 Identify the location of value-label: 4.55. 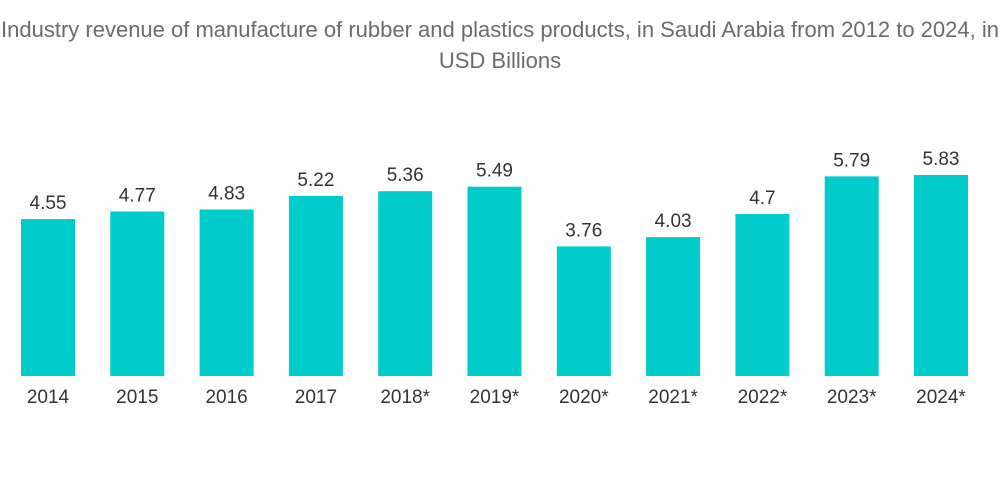
(48, 203).